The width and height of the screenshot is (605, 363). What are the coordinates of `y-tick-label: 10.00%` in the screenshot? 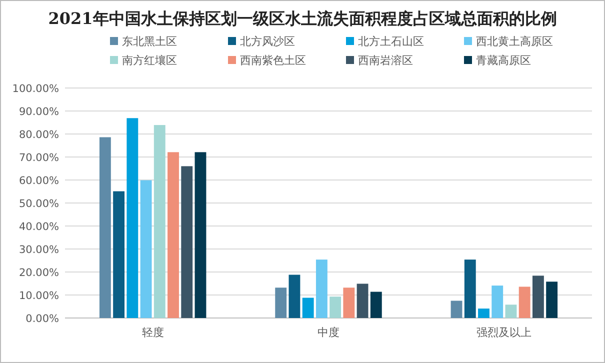 It's located at (39, 296).